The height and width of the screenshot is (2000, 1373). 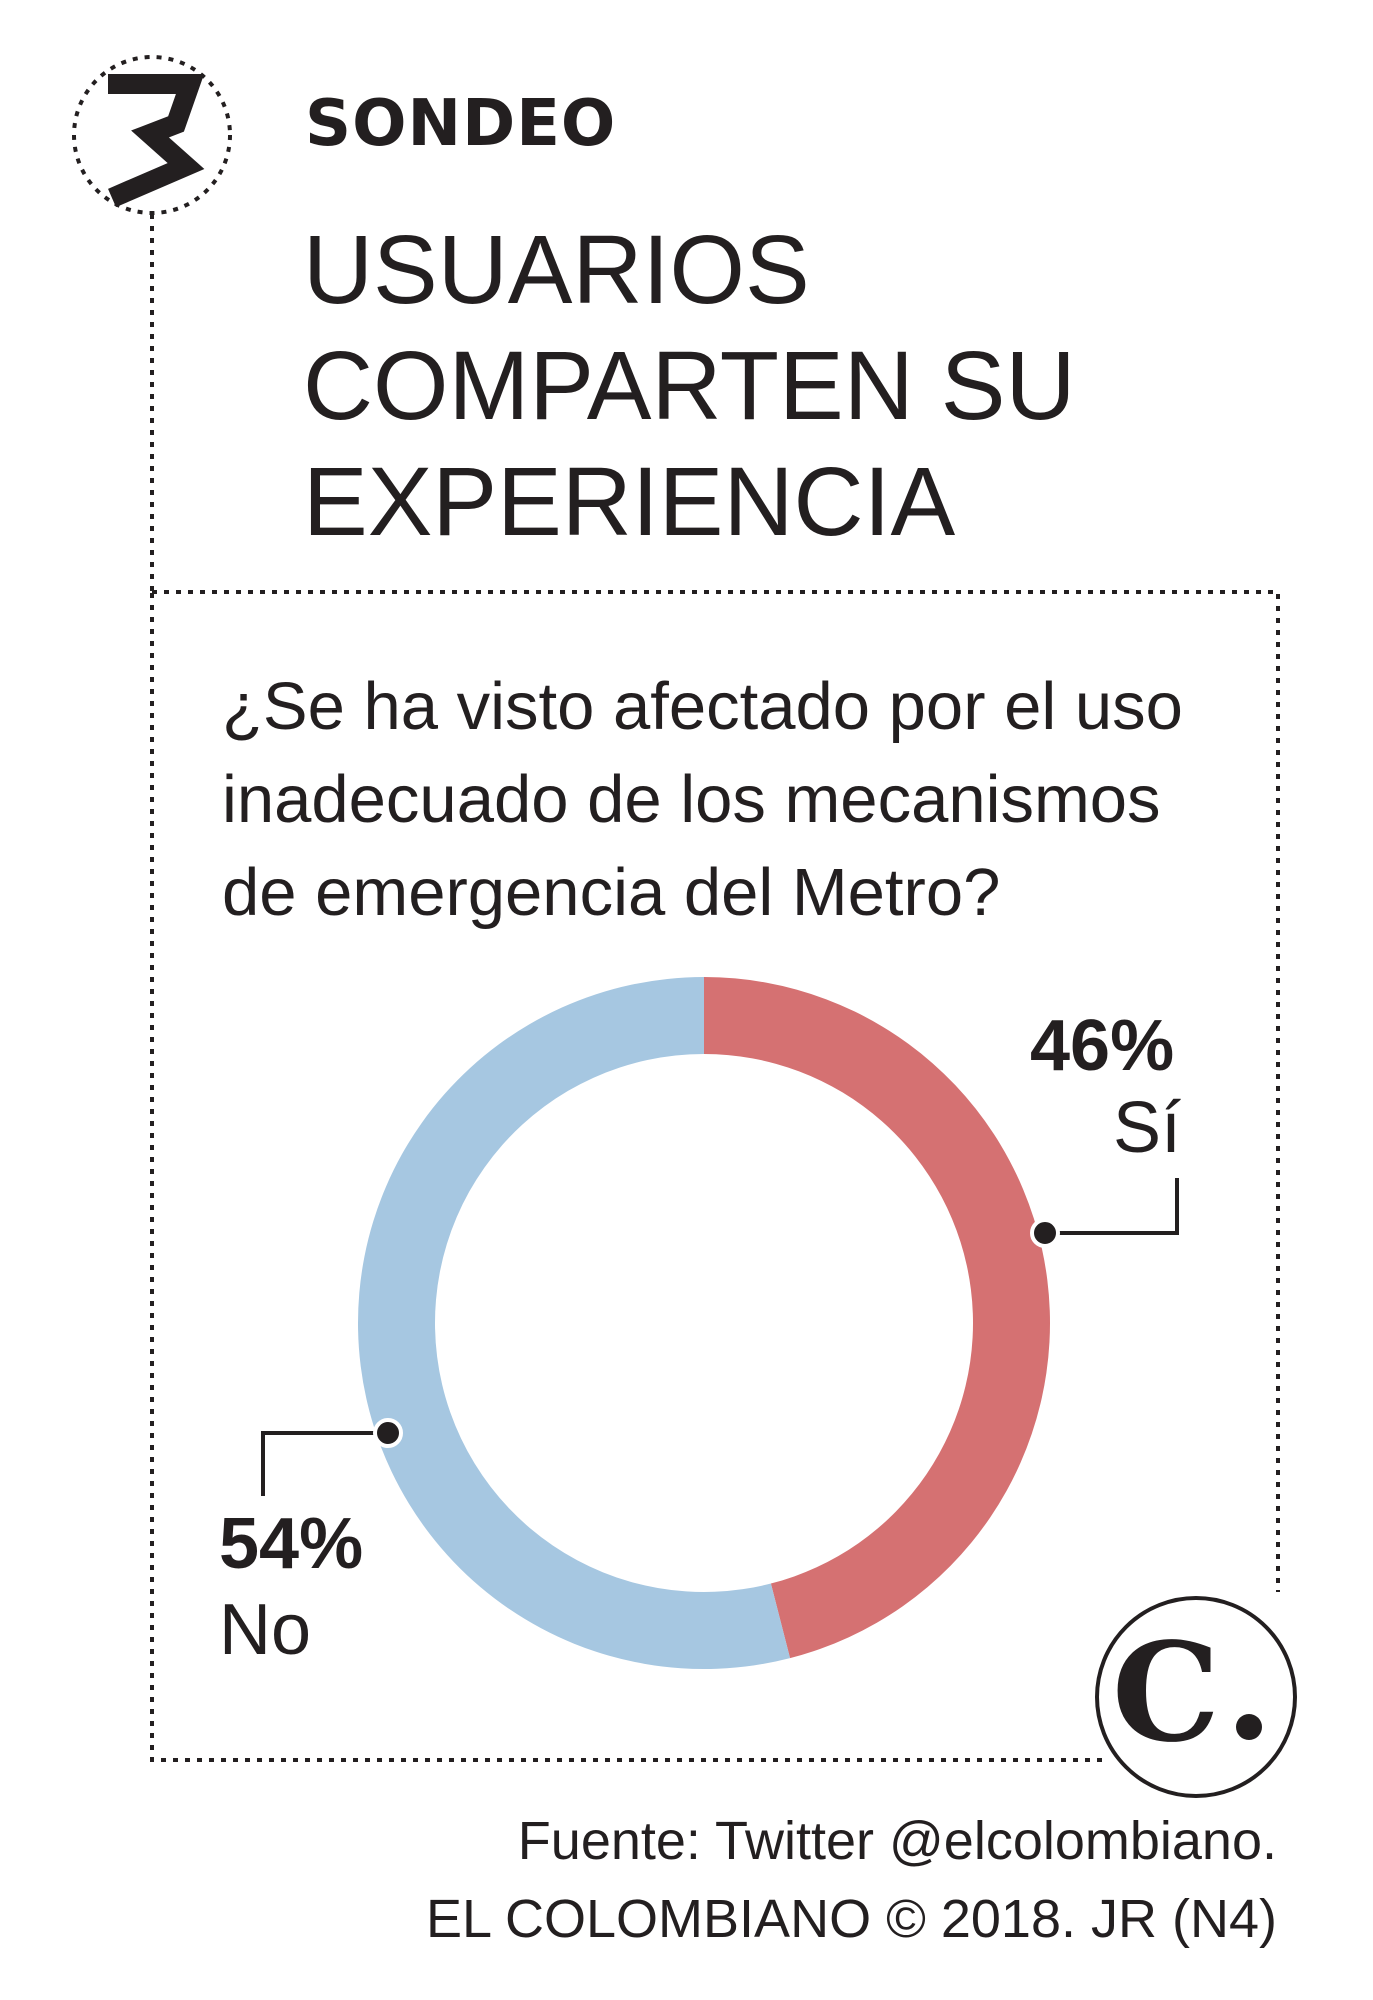 I want to click on leader-dot-no, so click(x=388, y=1433).